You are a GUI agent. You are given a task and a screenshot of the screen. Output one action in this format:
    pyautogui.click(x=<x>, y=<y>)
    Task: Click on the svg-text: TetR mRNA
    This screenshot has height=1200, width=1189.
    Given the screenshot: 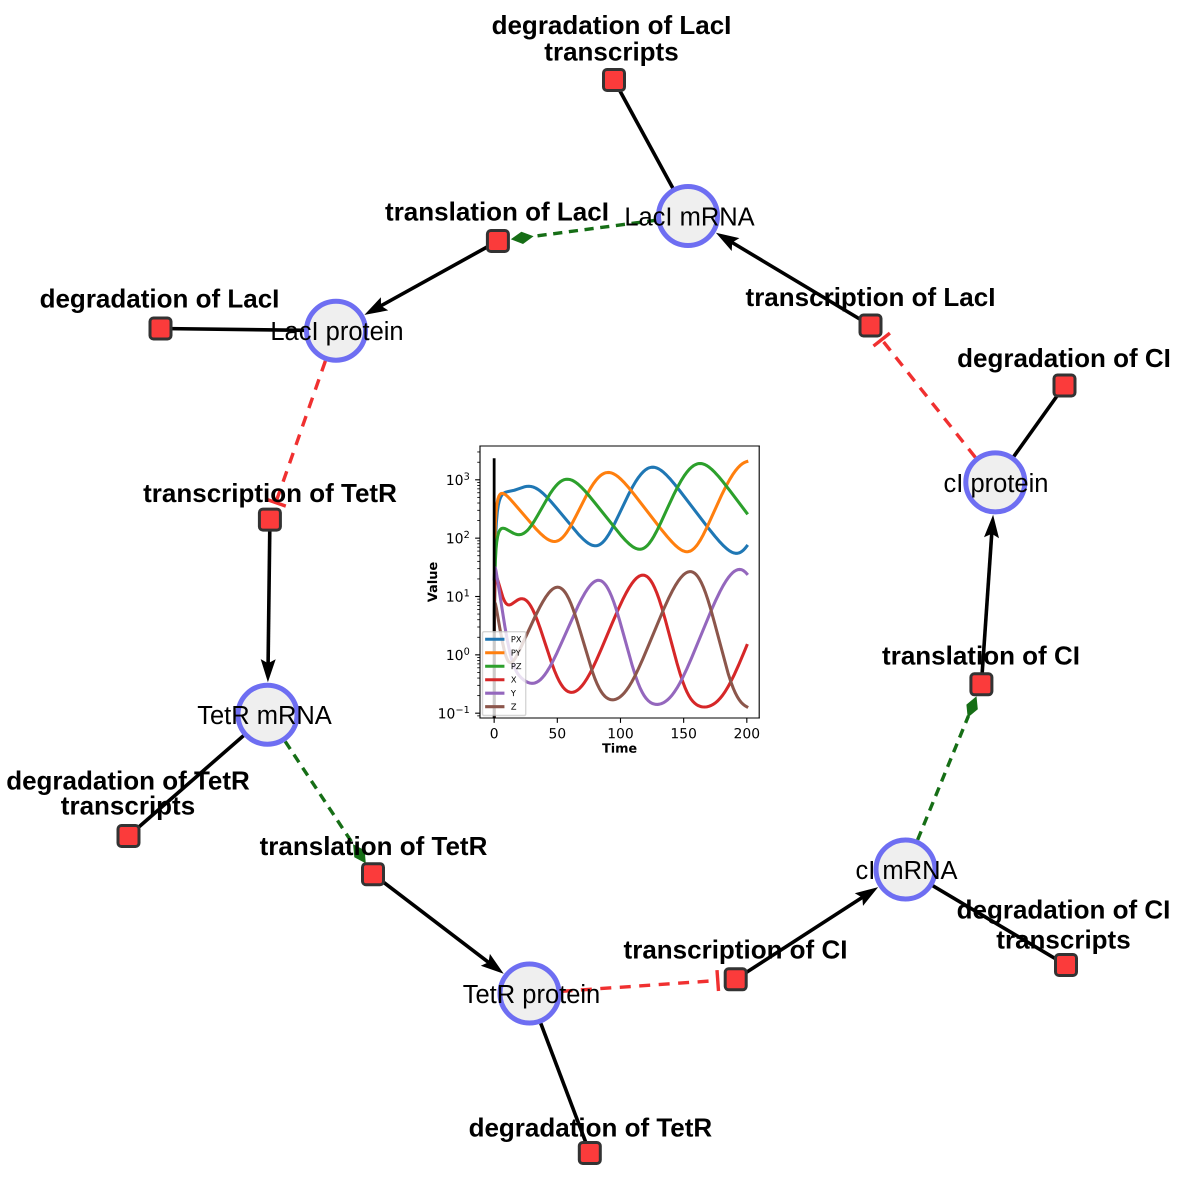 What is the action you would take?
    pyautogui.click(x=264, y=716)
    